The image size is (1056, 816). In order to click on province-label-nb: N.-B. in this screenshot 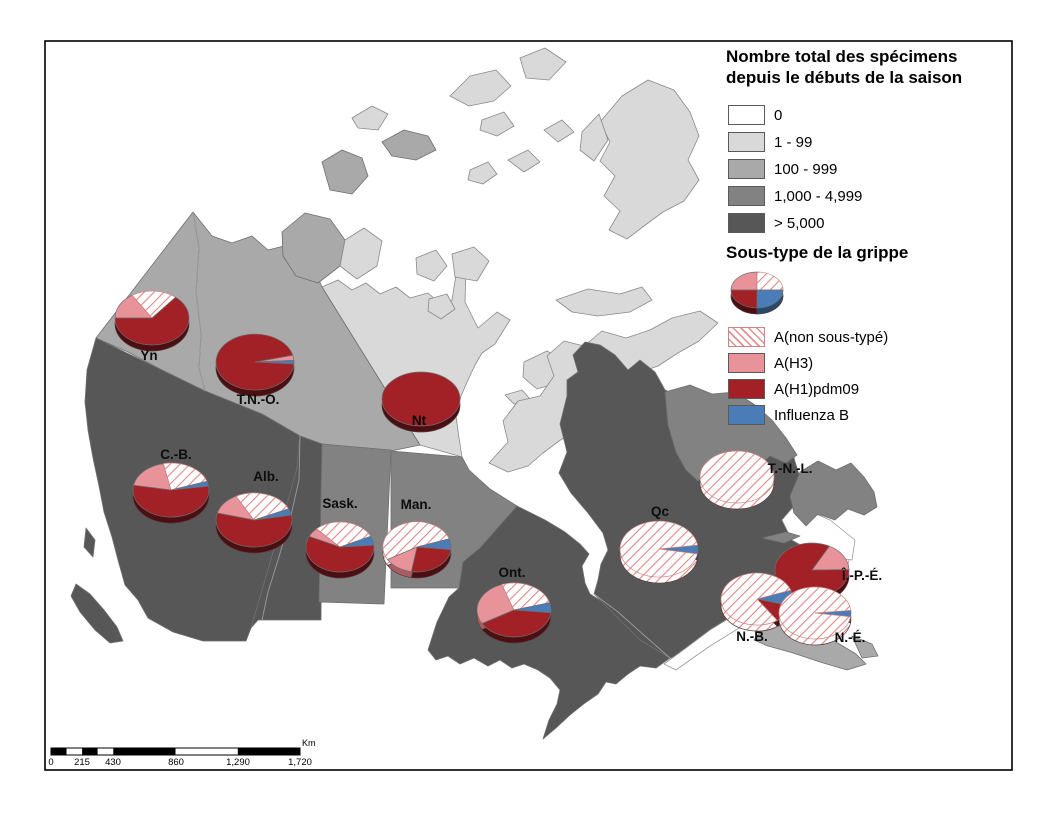, I will do `click(752, 636)`.